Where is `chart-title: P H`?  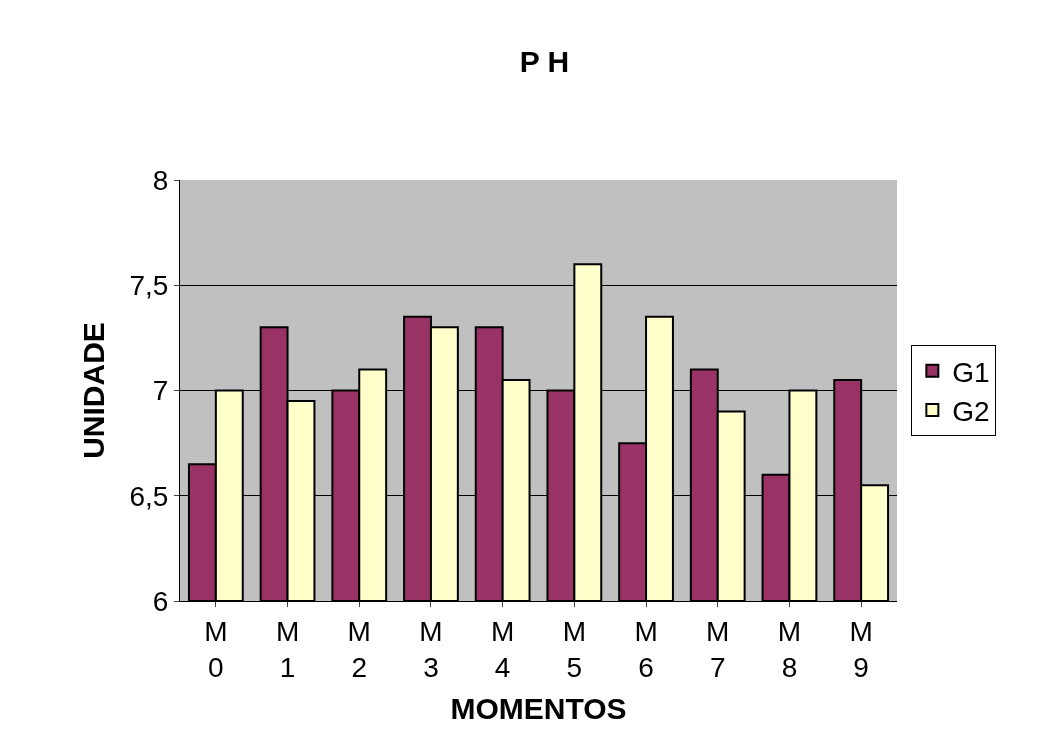 chart-title: P H is located at coordinates (544, 62).